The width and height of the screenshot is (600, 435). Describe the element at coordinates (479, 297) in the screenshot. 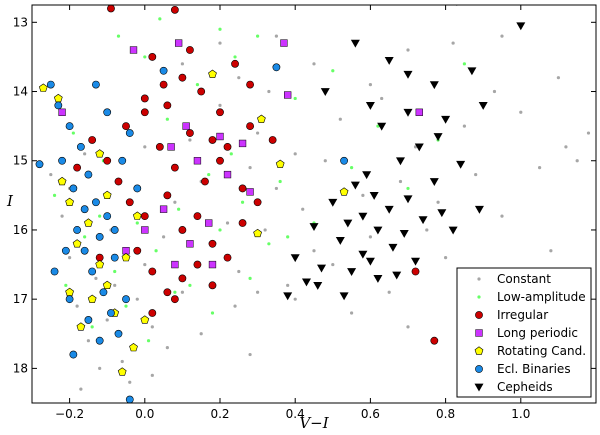

I see `legend-marker-low-amplitude` at that location.